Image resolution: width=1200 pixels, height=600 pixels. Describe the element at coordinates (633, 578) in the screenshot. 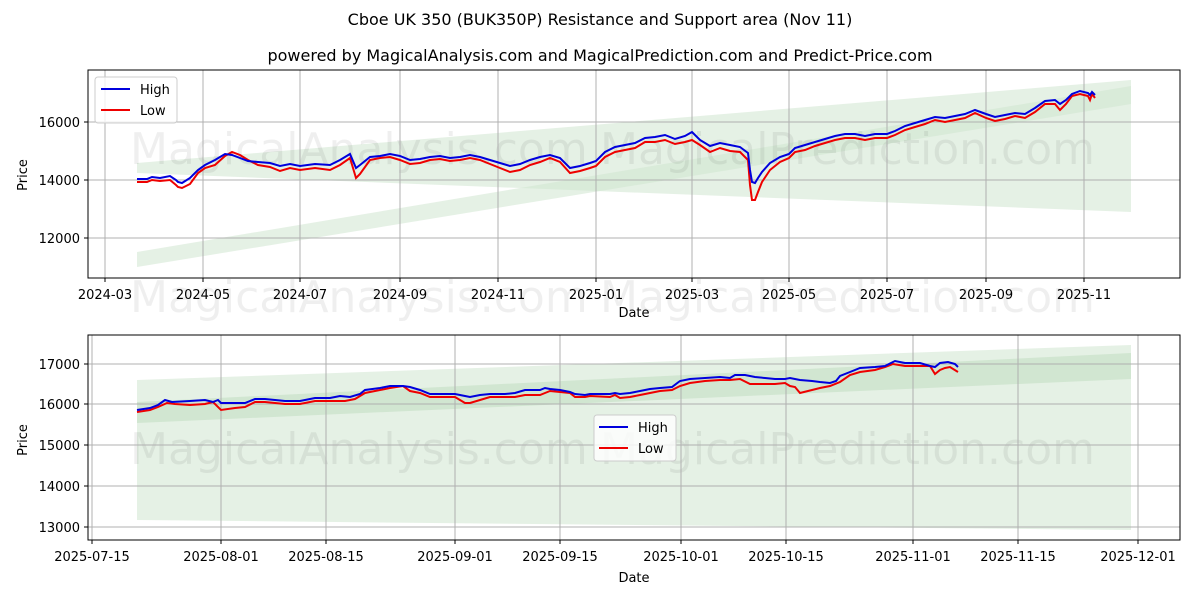

I see `bottom-x-axis-label: Date` at that location.